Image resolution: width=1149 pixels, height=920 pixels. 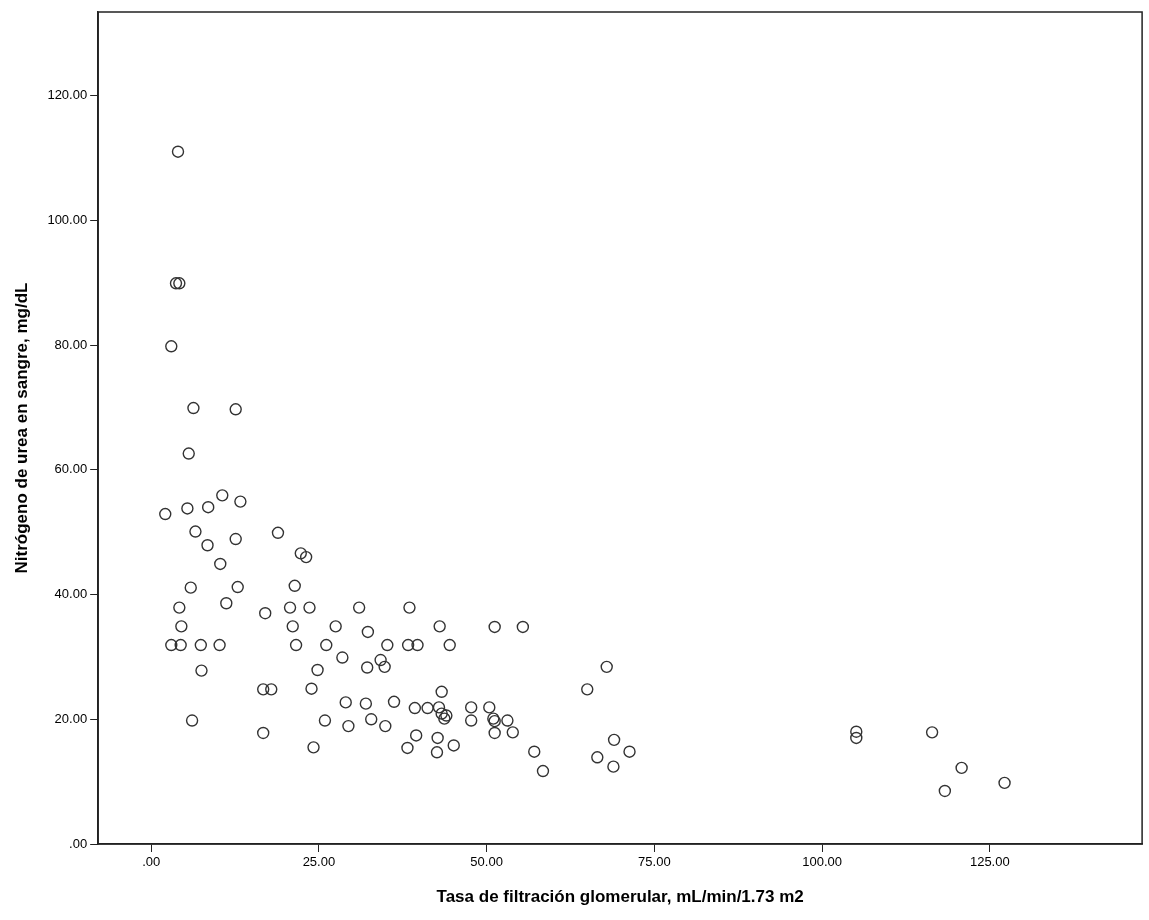 I want to click on x-tick-label: 25.00, so click(x=319, y=862).